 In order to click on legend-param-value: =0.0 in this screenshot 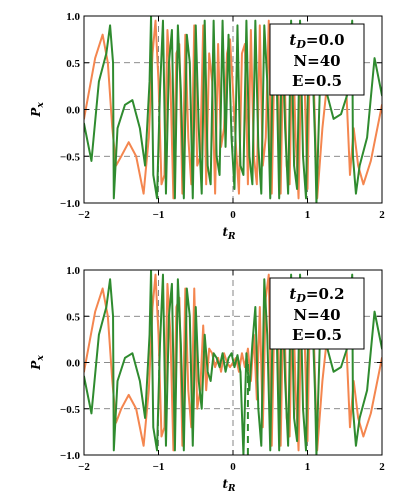, I will do `click(325, 40)`.